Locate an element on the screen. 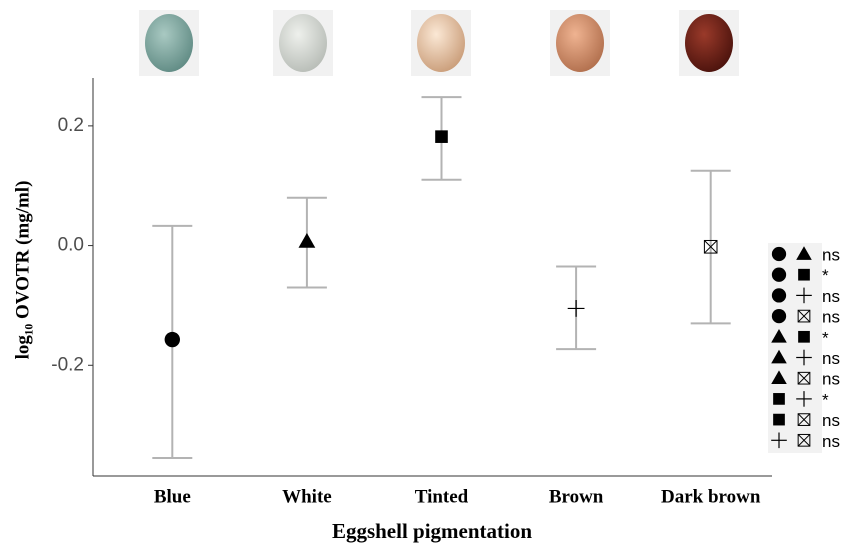 The width and height of the screenshot is (842, 548). egg-white is located at coordinates (303, 43).